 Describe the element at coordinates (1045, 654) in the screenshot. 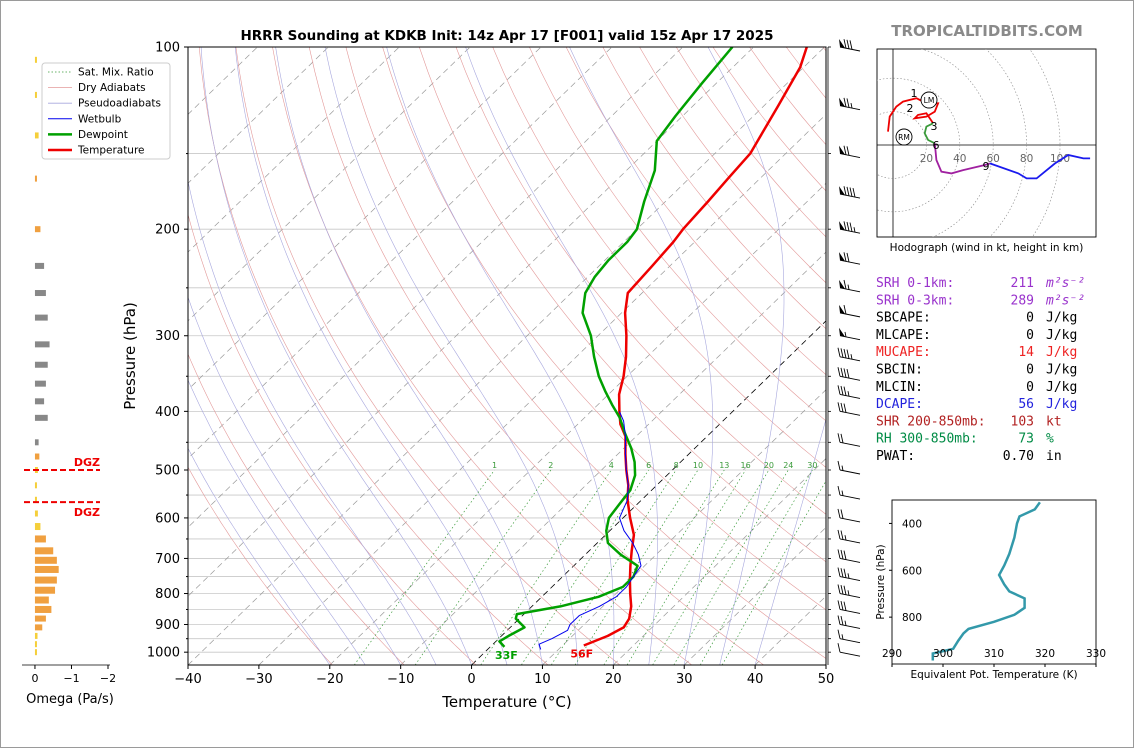

I see `theta-e-x-tick-label: 320` at that location.